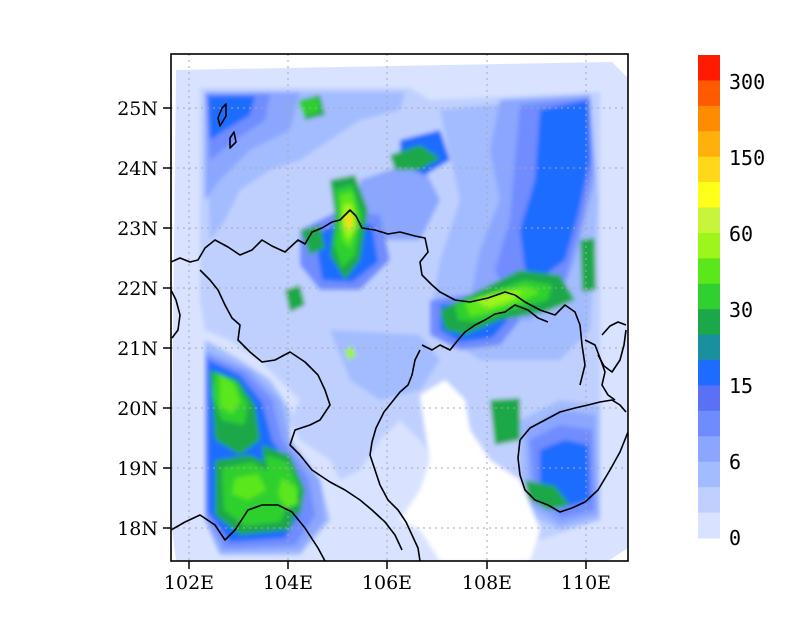  I want to click on vietnam-coastline, so click(459, 432).